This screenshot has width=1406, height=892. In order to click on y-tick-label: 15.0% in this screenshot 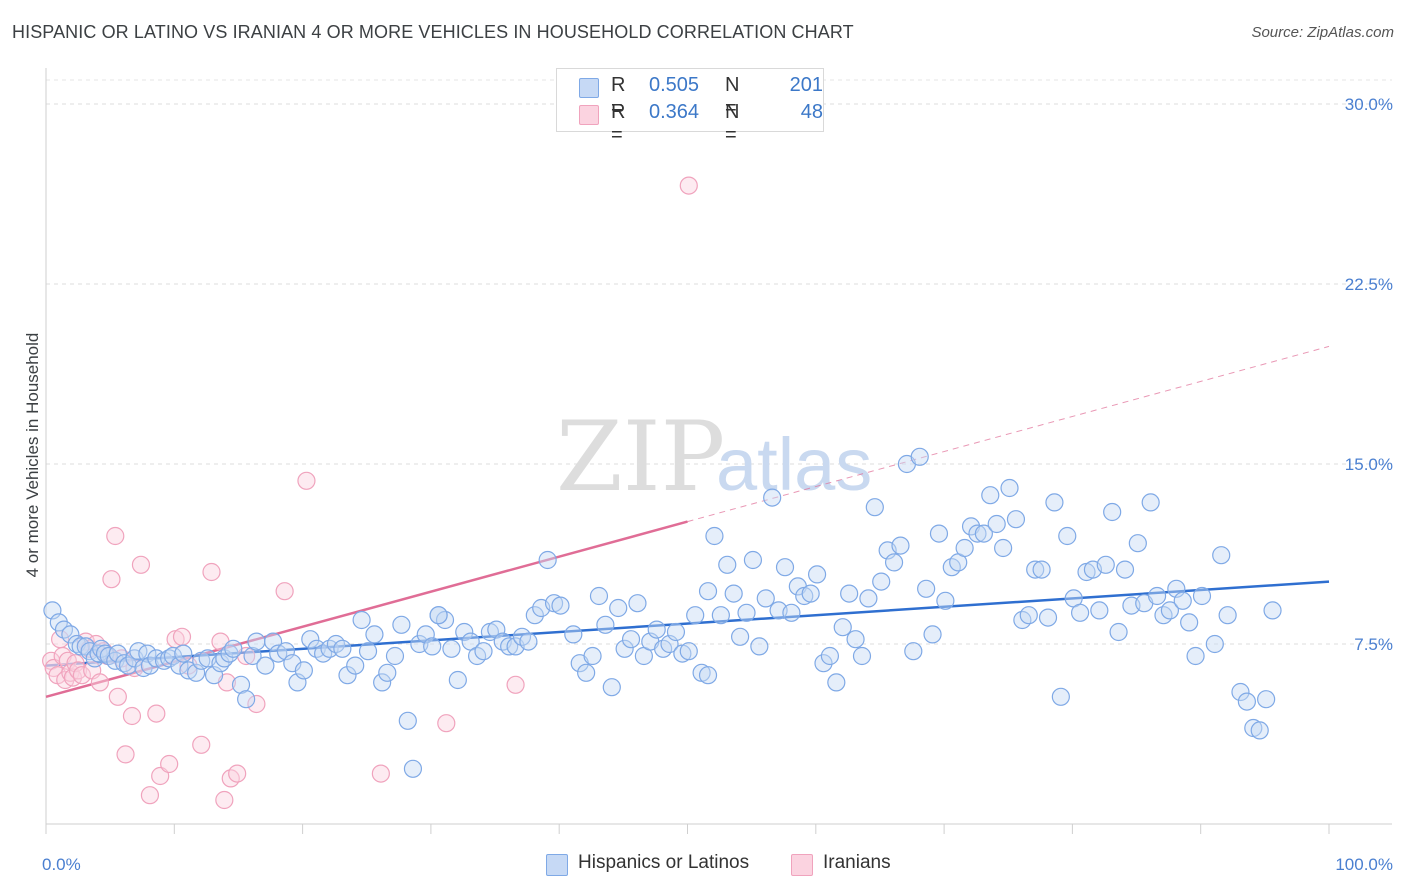, I will do `click(1369, 464)`.